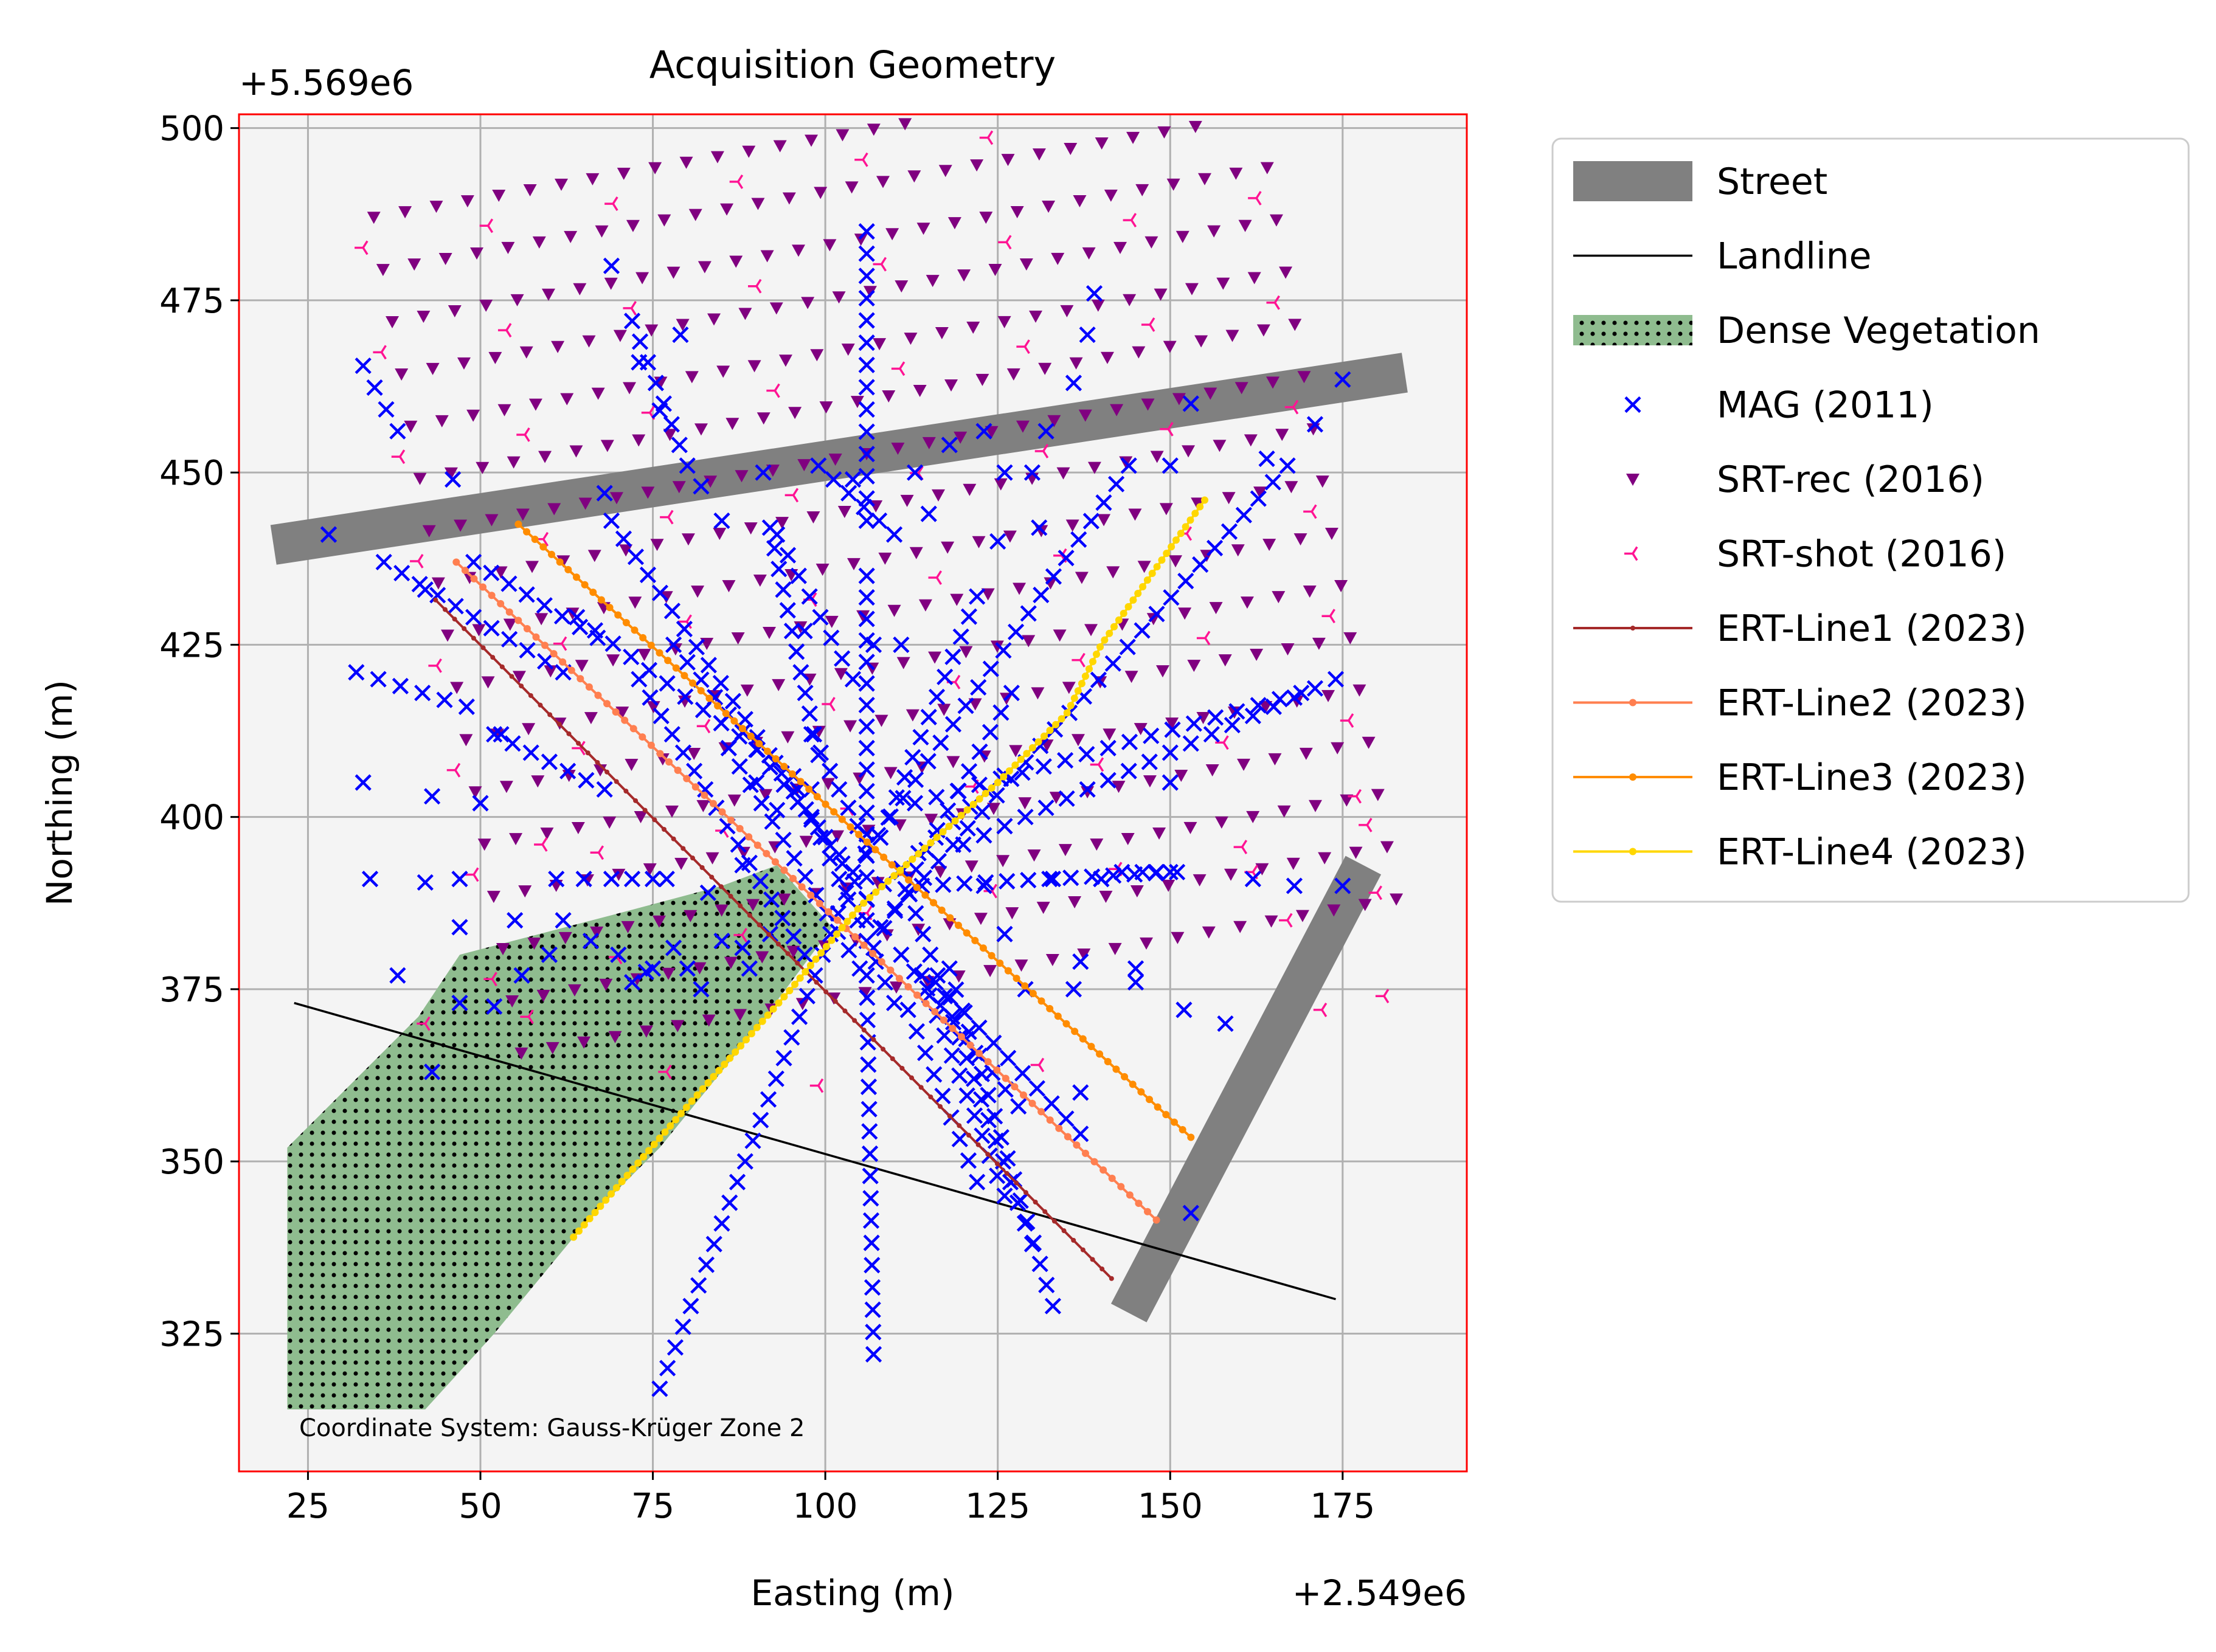  I want to click on y-tick-label: 425, so click(191, 645).